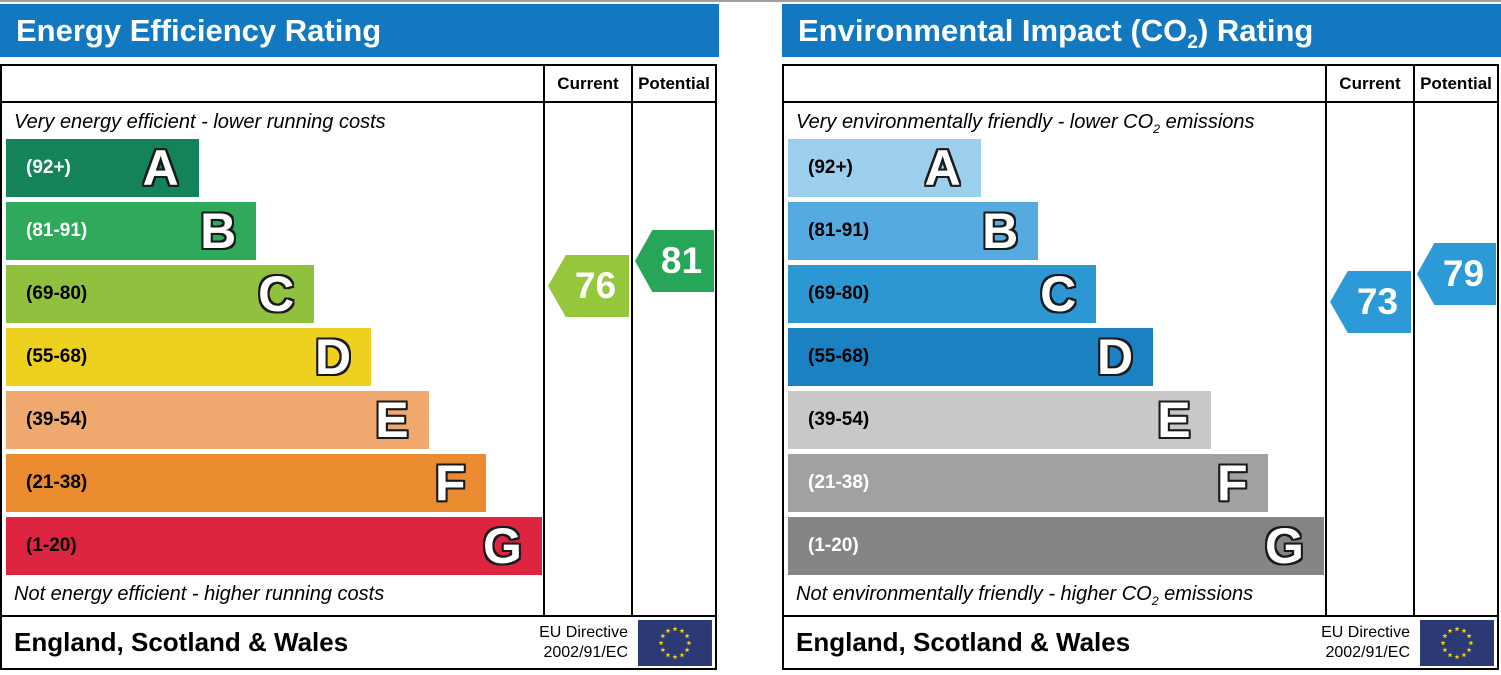  Describe the element at coordinates (673, 359) in the screenshot. I see `potential-column: 81` at that location.